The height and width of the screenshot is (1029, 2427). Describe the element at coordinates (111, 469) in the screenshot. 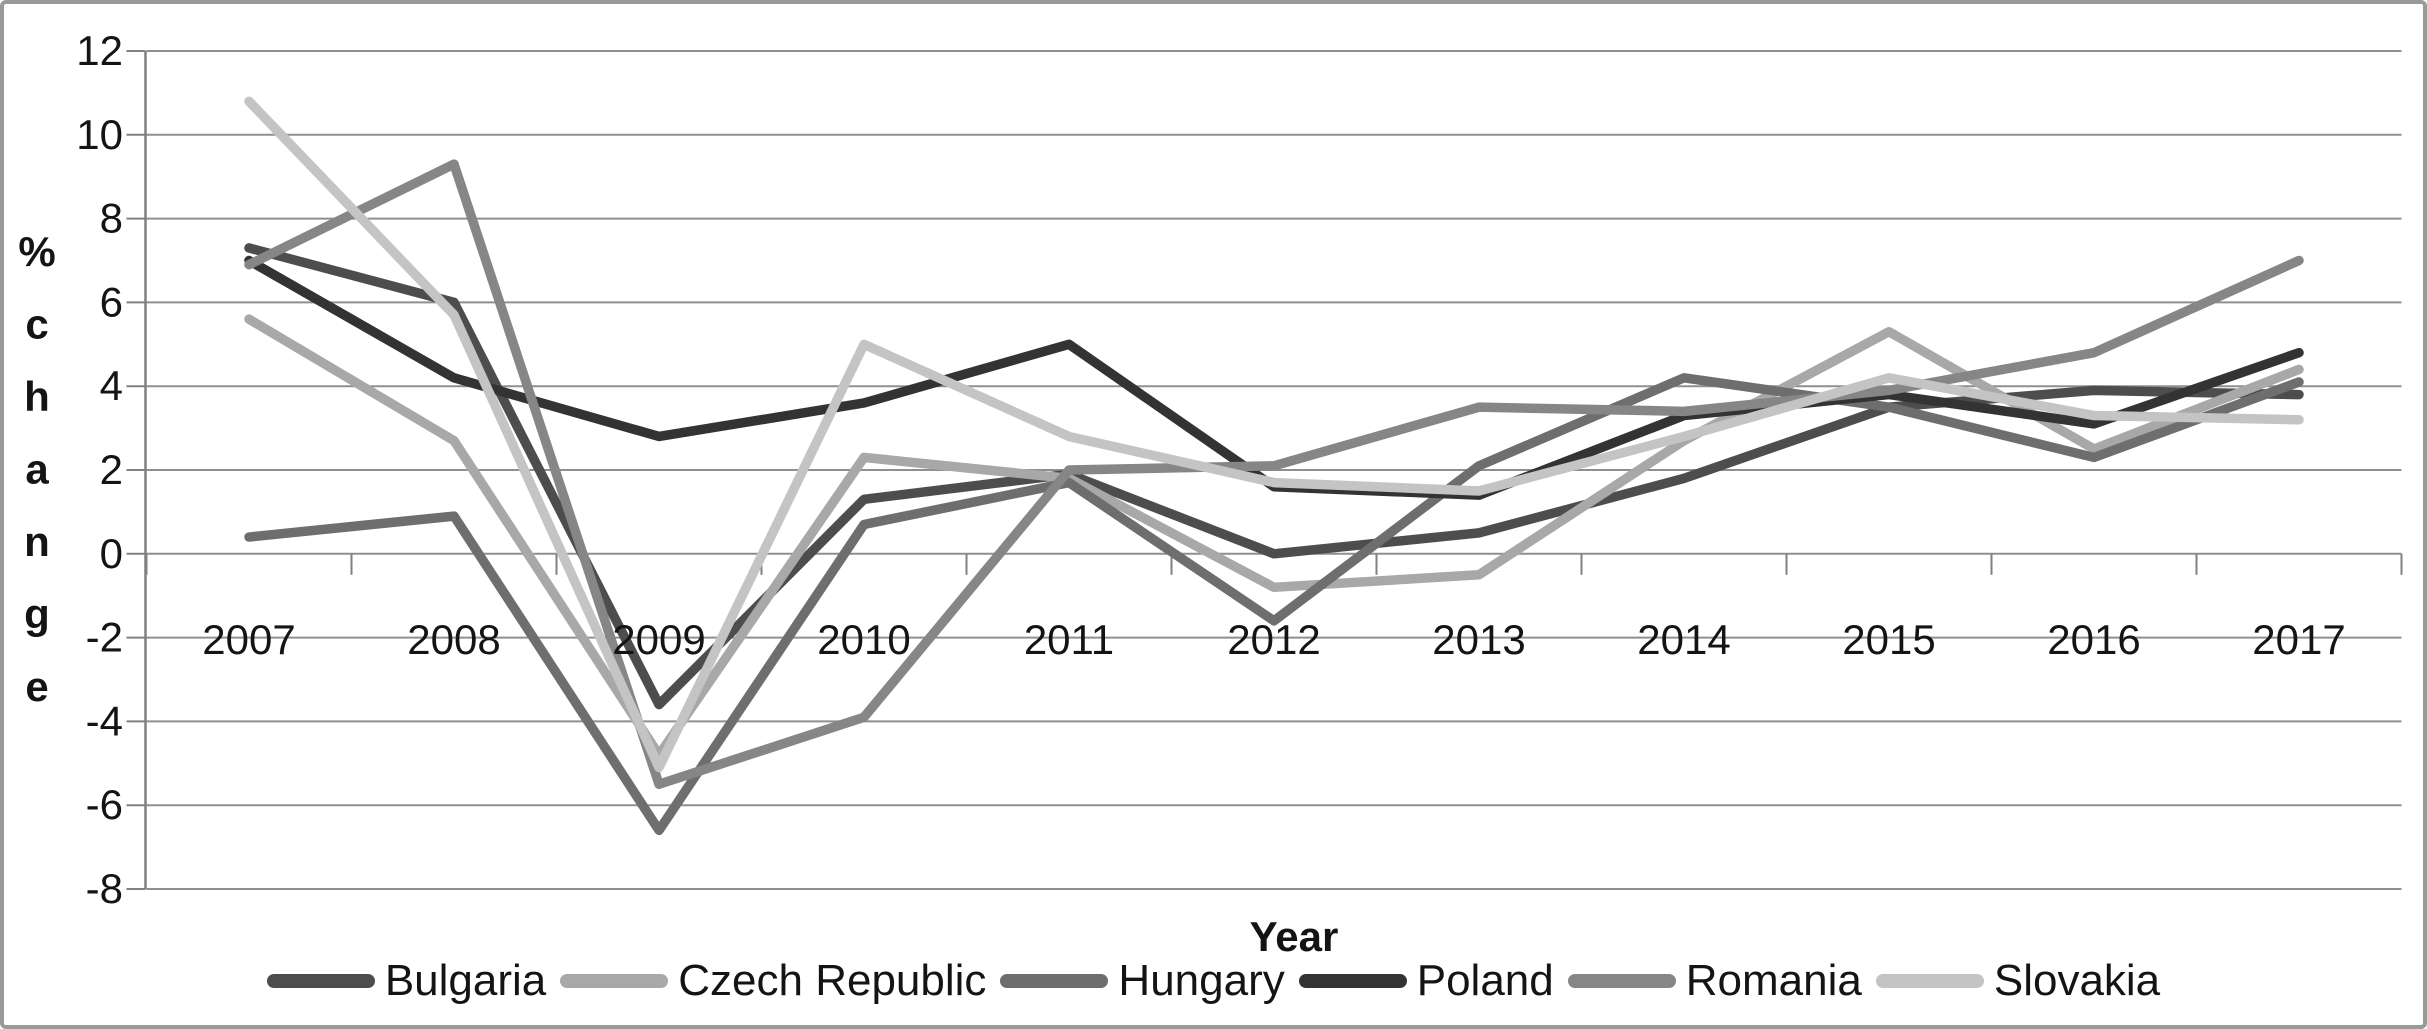

I see `y-tick-label-2: 2` at that location.